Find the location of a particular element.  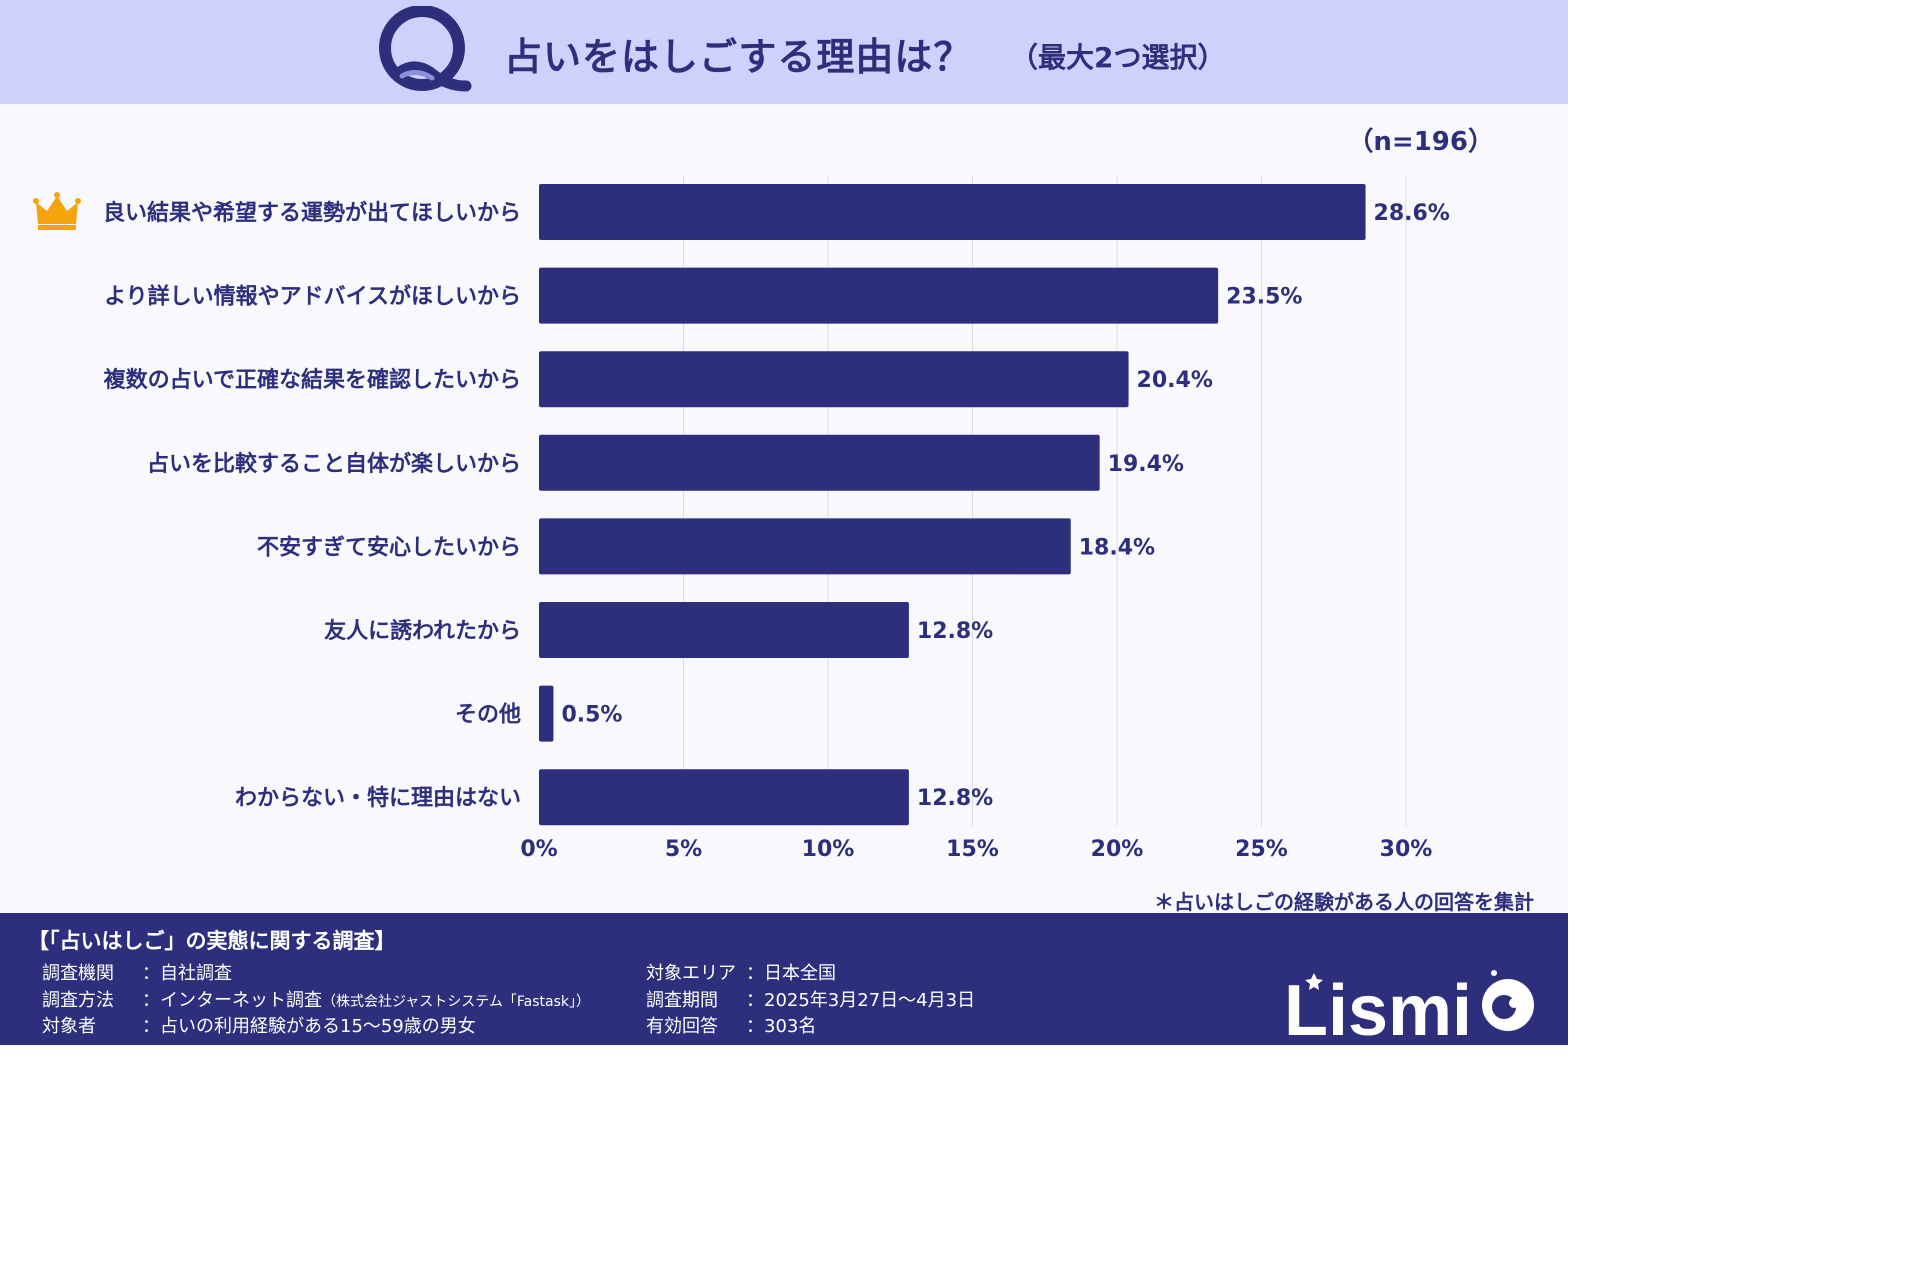

x-tick-label: 25% is located at coordinates (1261, 849).